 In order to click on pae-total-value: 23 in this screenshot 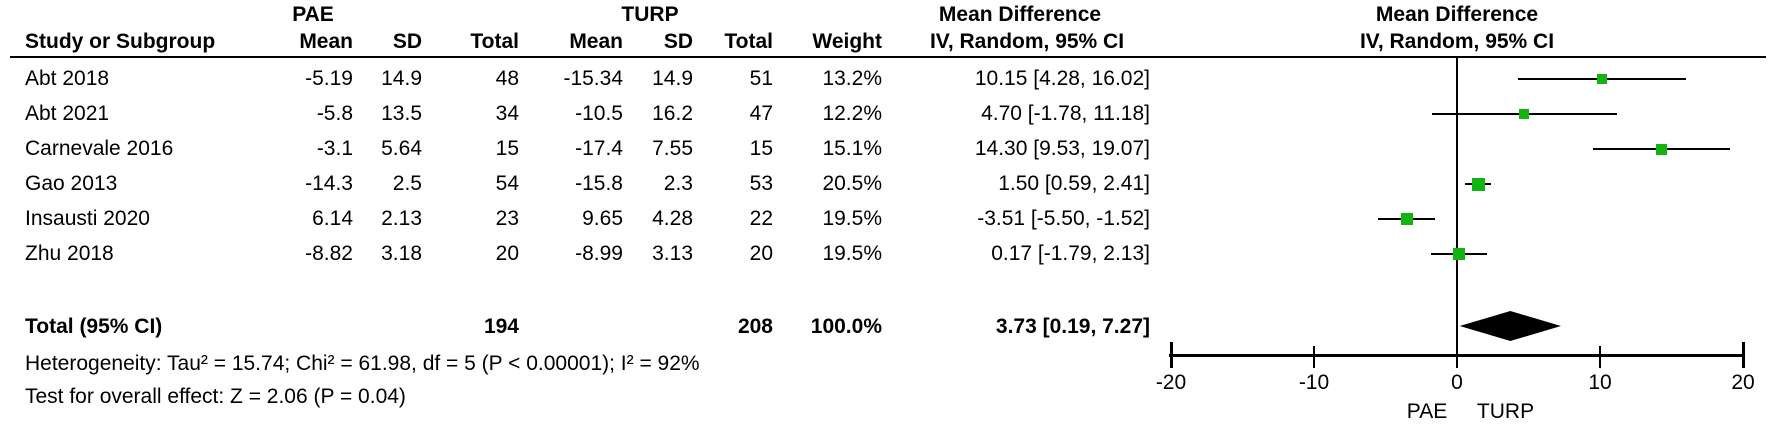, I will do `click(507, 218)`.